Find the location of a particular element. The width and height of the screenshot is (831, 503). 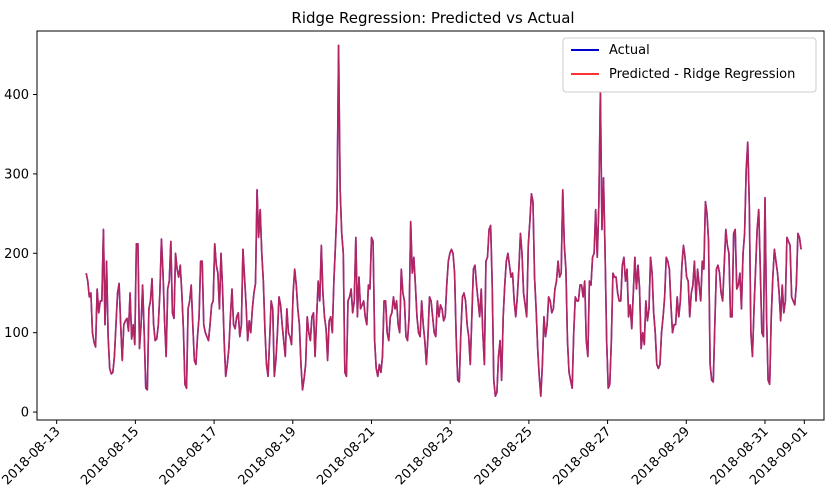

x-tick-label-8: 2018-08-29 is located at coordinates (661, 456).